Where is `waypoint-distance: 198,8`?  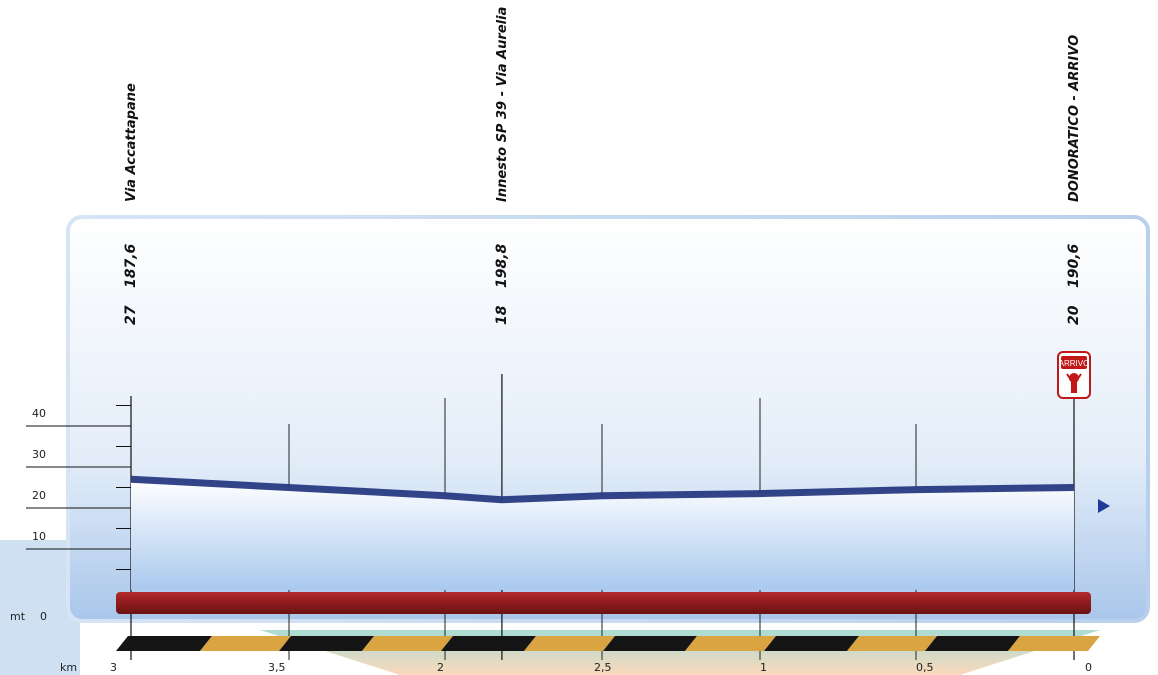 waypoint-distance: 198,8 is located at coordinates (502, 265).